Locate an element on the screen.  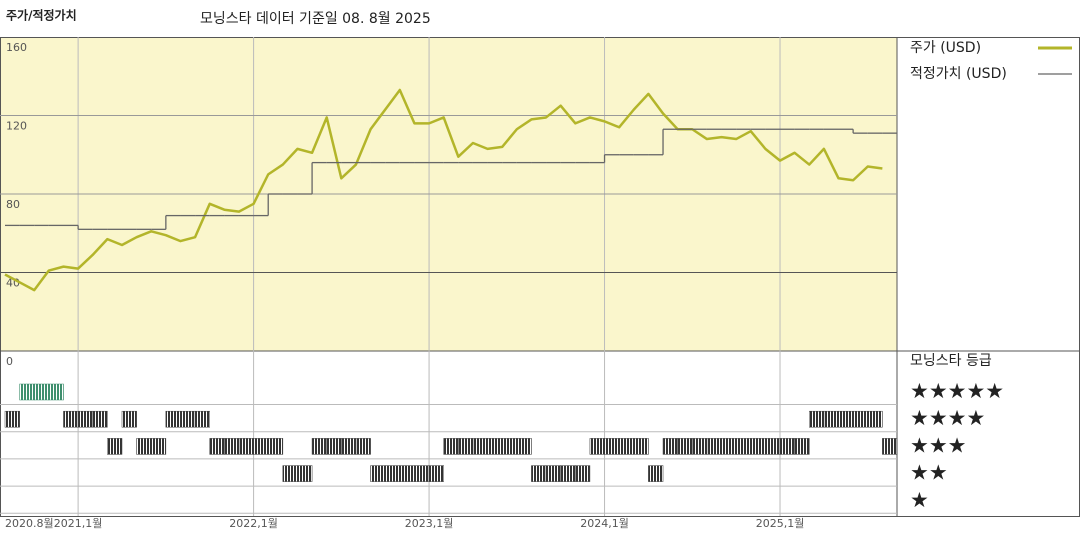
x-tick-label: 2022,1월 is located at coordinates (253, 523).